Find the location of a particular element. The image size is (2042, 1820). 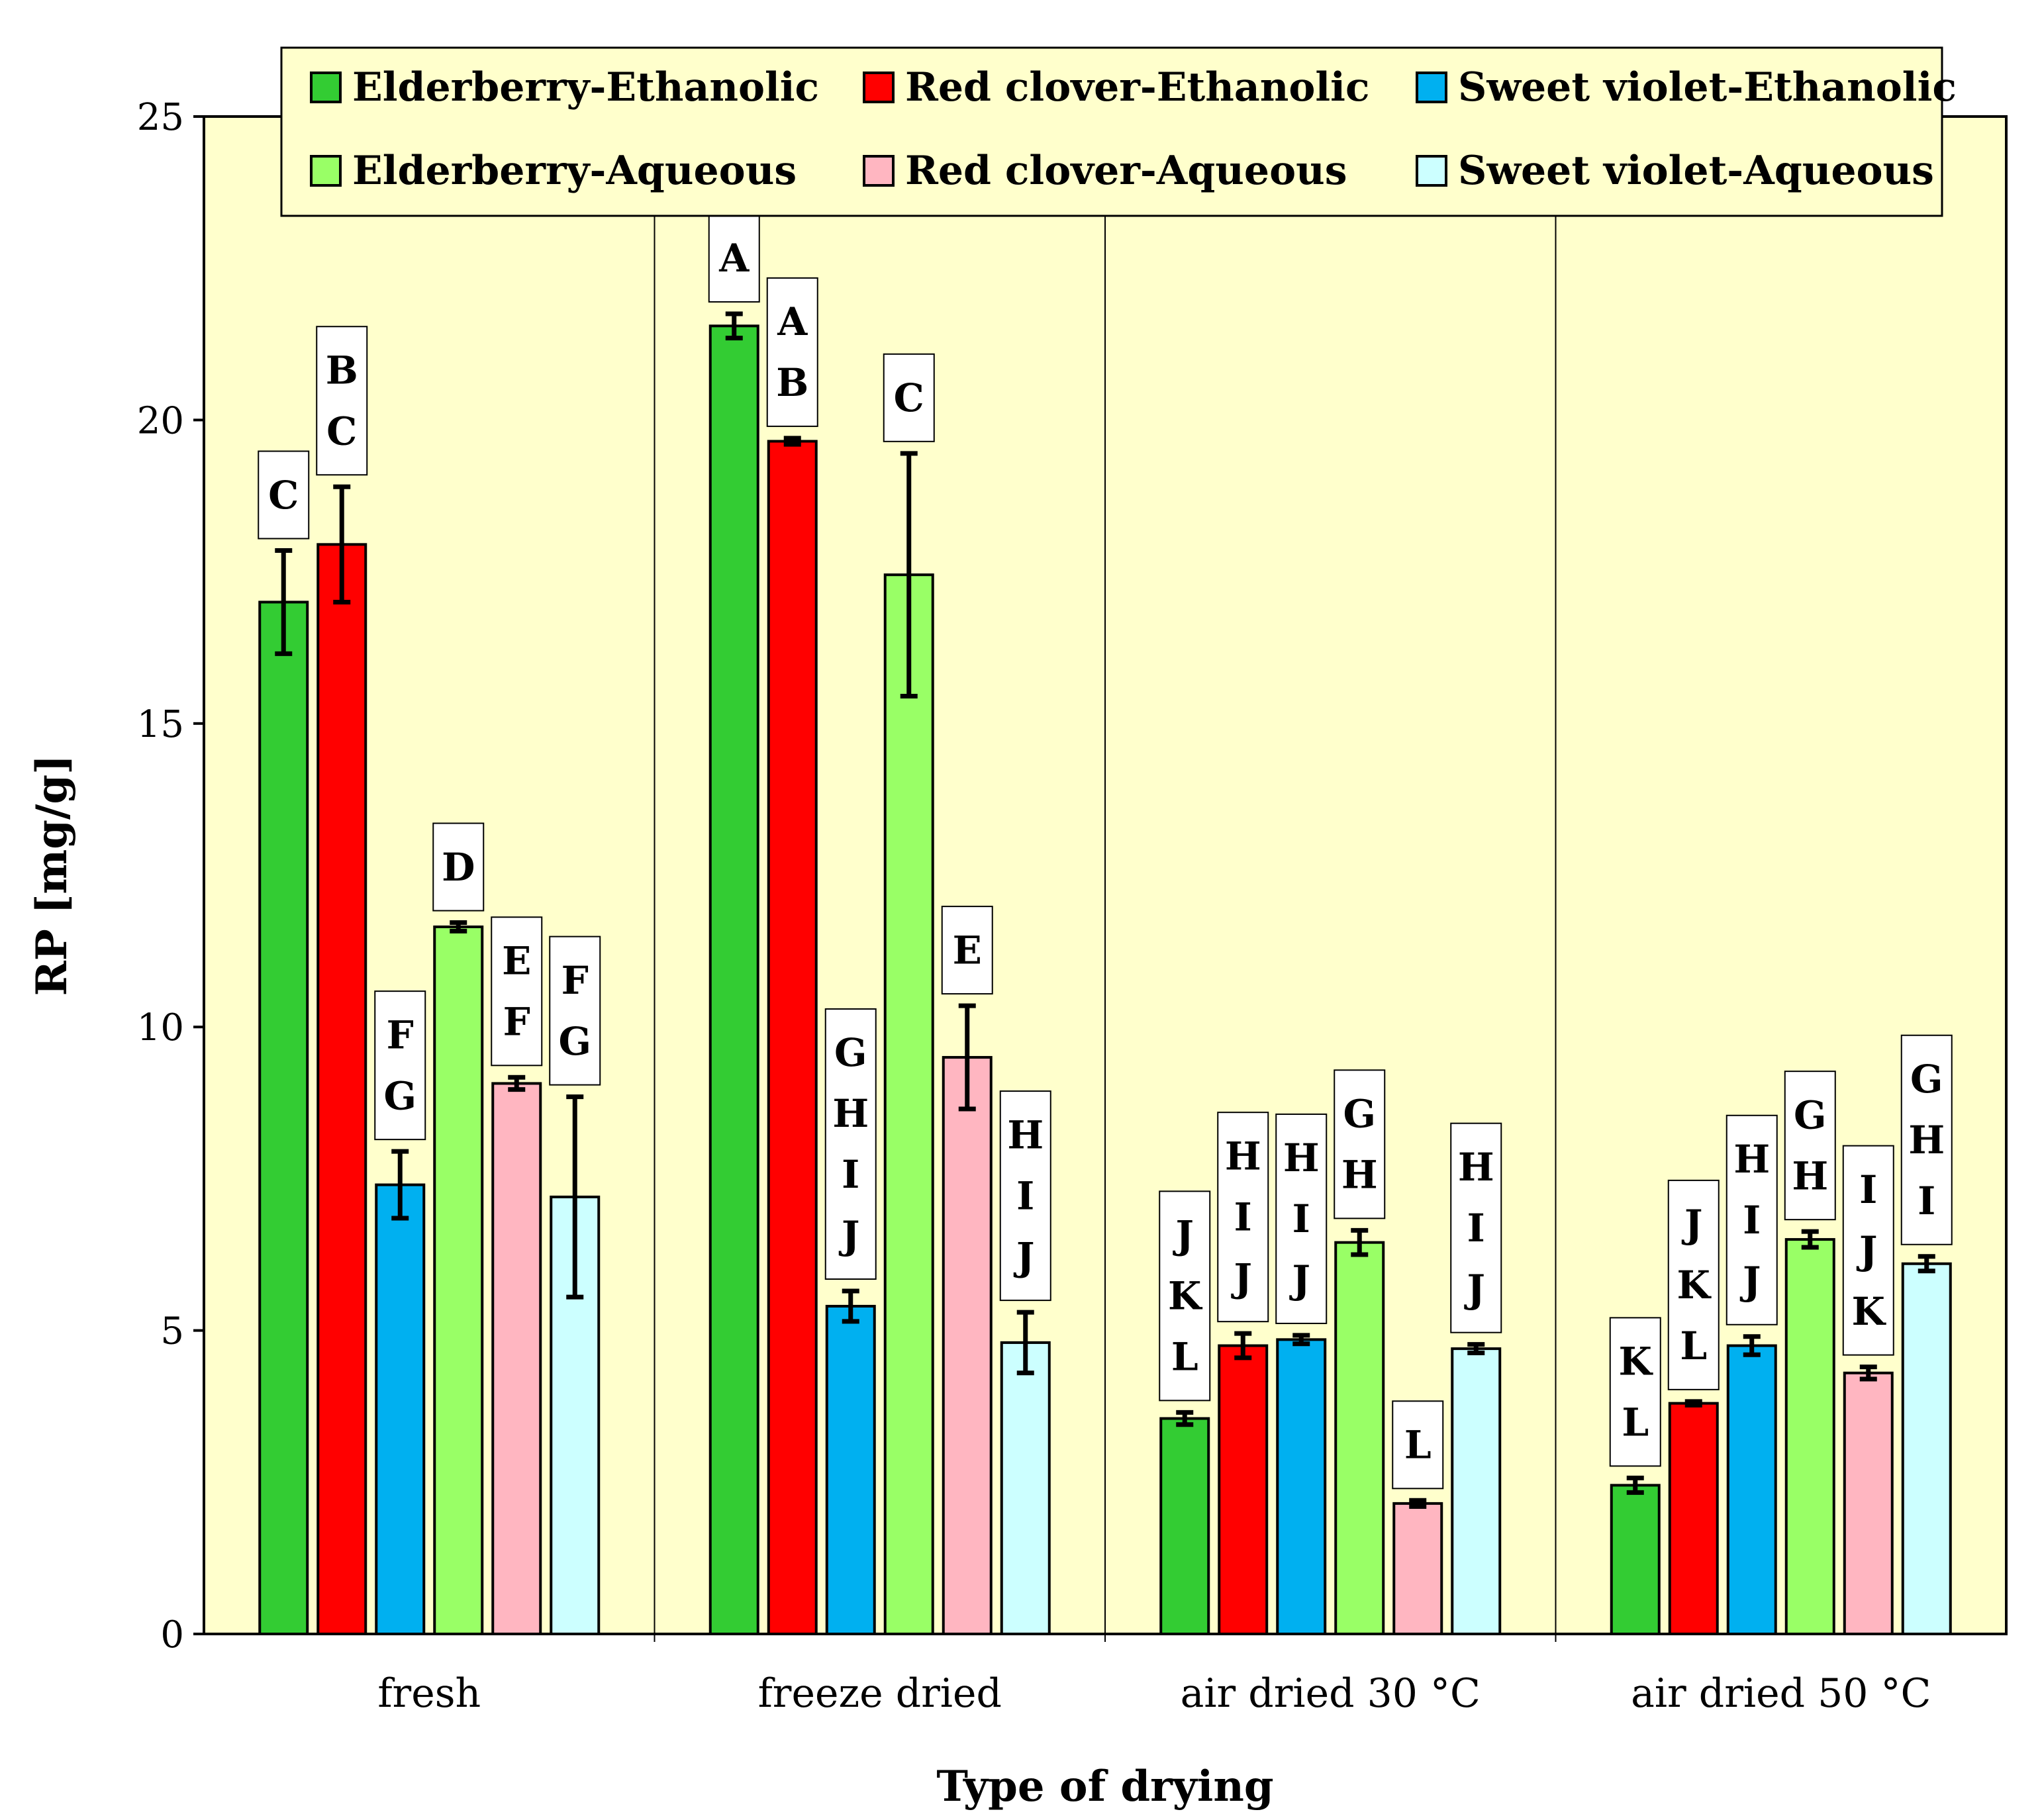

legend-item: Elderberry-Aqueous is located at coordinates (553, 171).